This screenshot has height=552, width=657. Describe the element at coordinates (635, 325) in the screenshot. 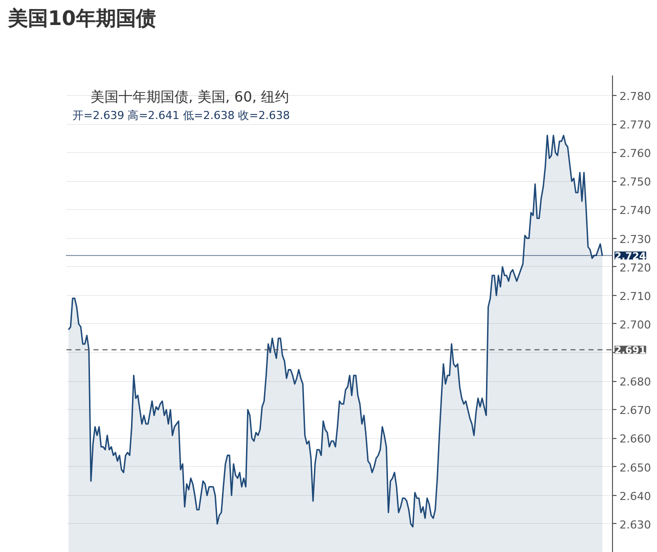

I see `y-tick-label: 2.700` at that location.